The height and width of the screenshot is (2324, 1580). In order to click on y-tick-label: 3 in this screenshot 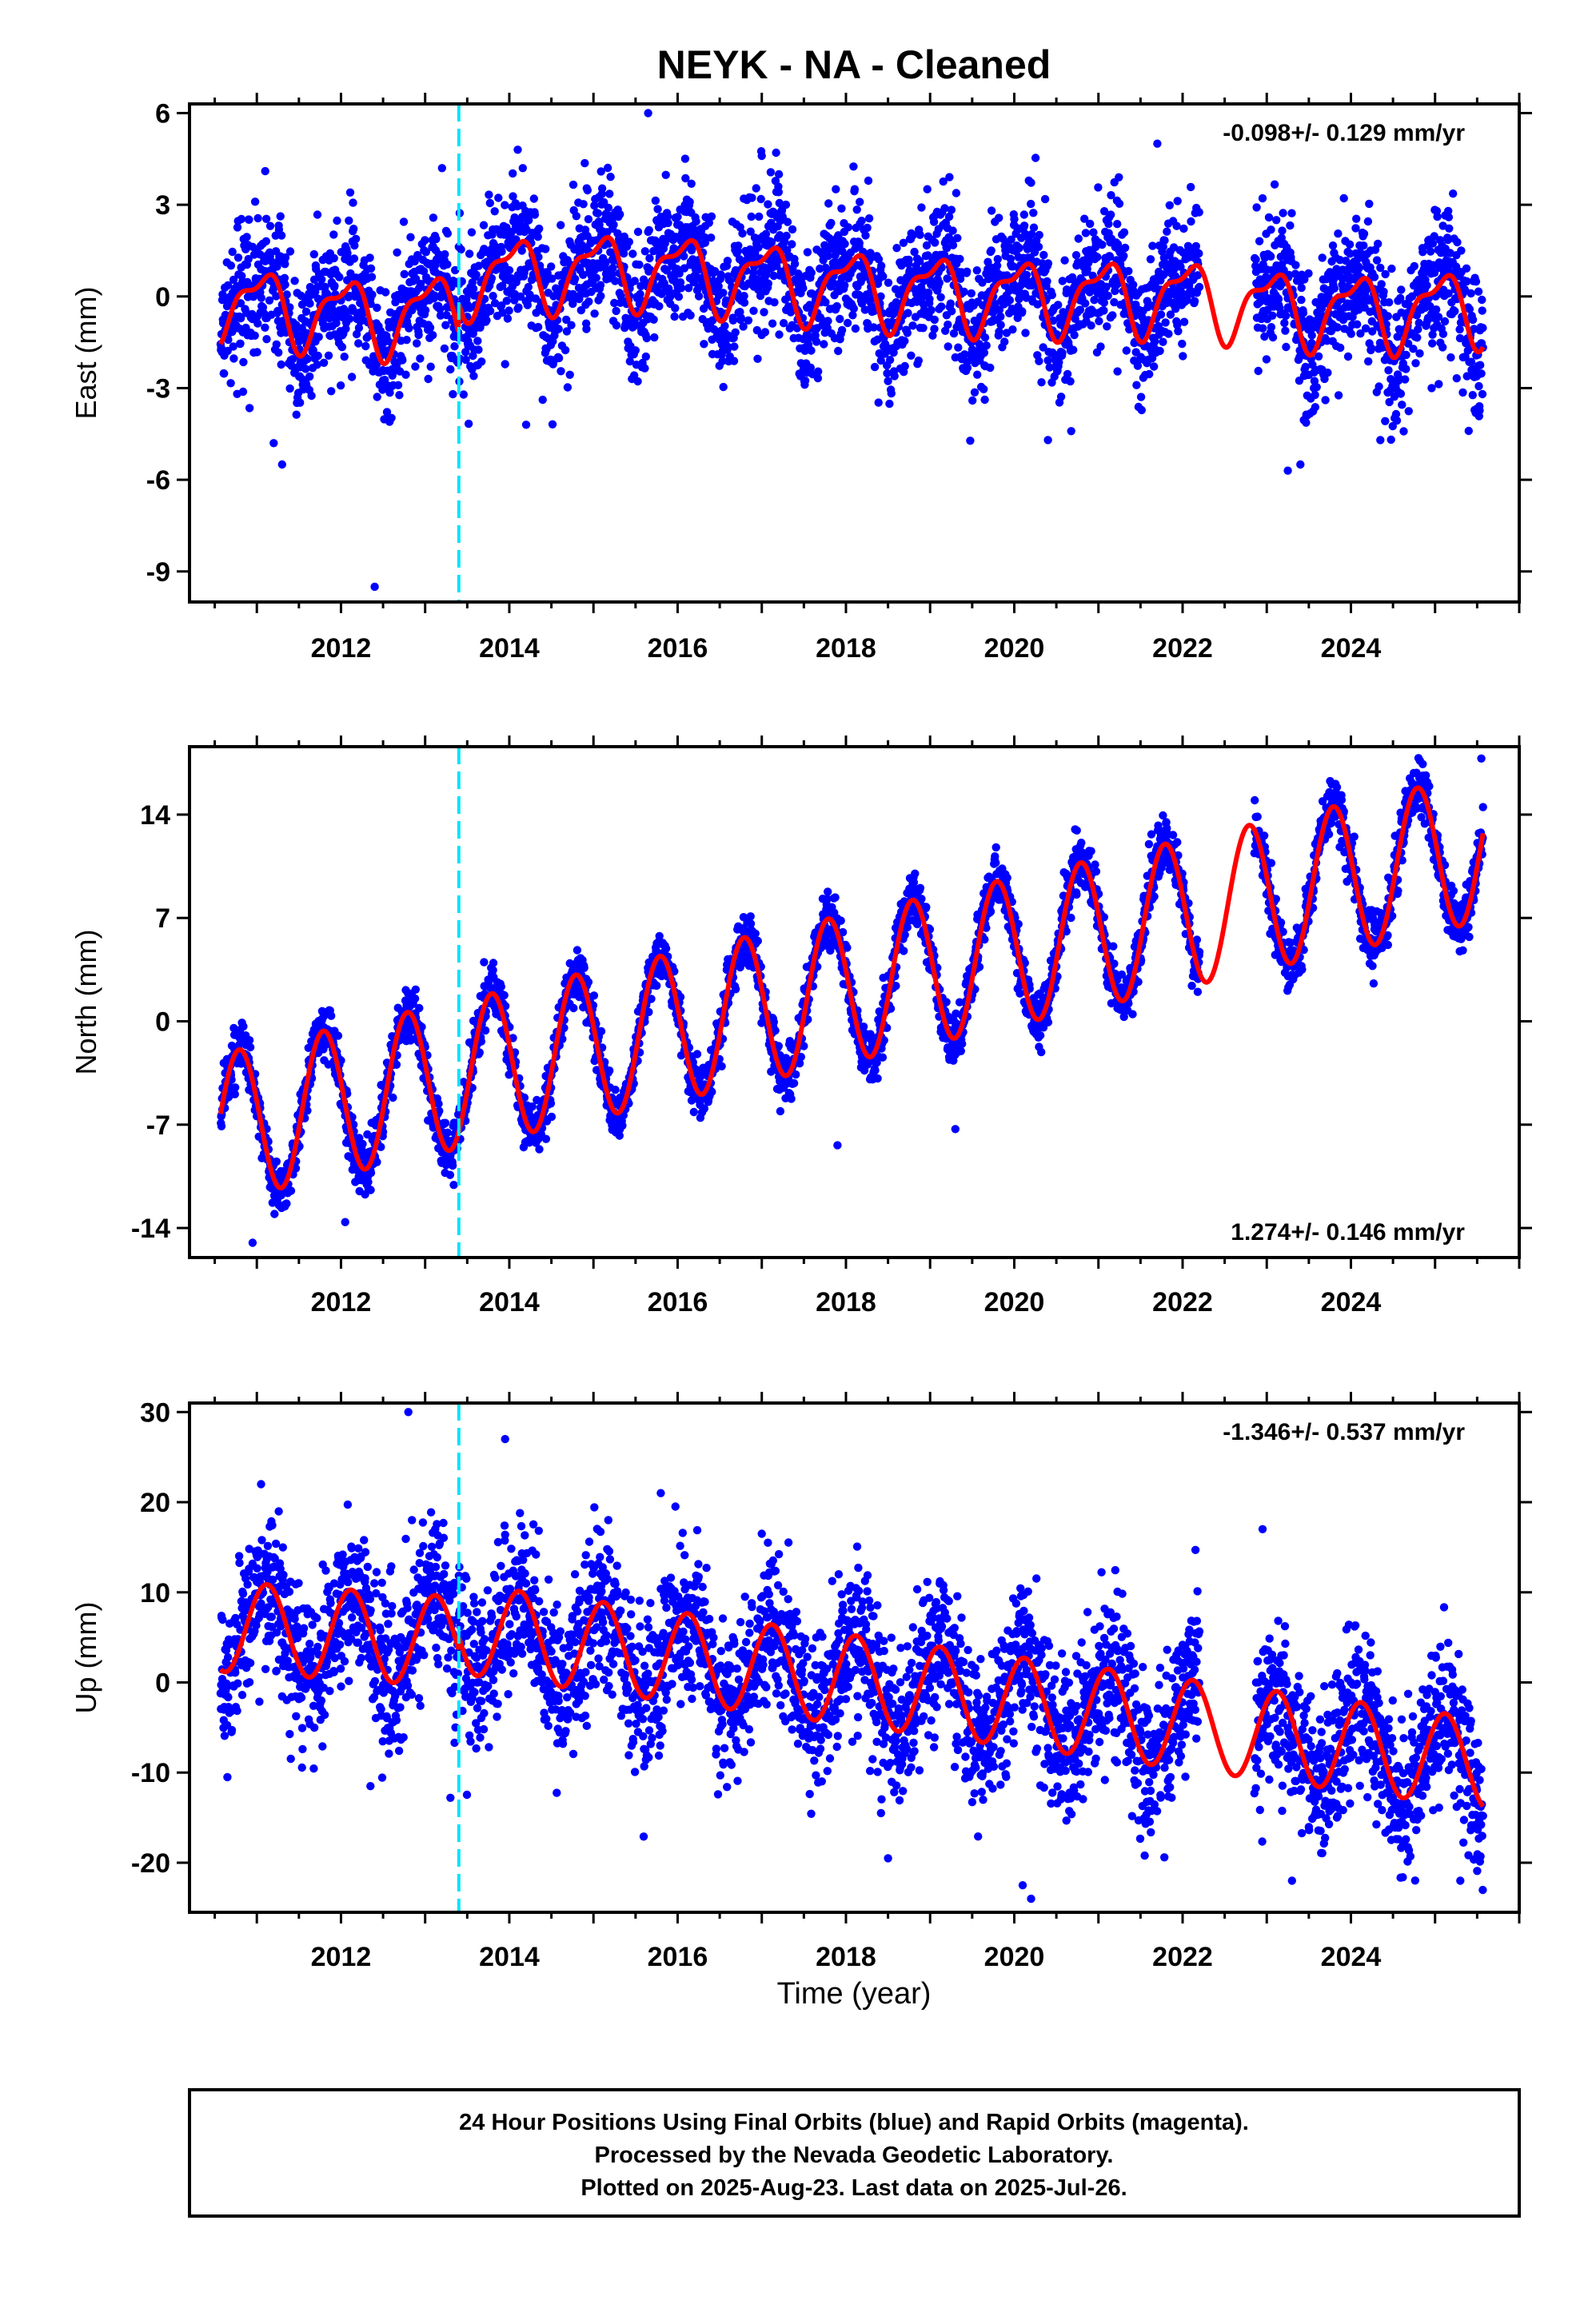, I will do `click(163, 206)`.